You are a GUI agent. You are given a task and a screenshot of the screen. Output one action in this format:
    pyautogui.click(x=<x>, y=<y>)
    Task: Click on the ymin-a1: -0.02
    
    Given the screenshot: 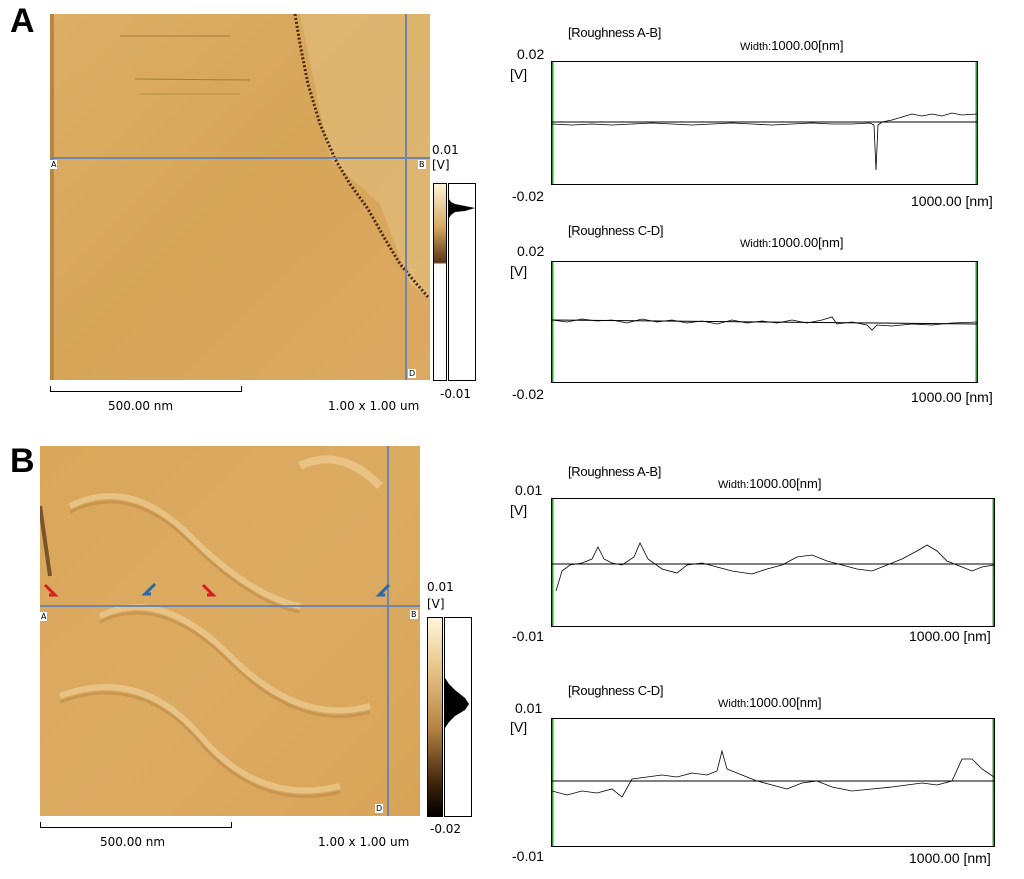 What is the action you would take?
    pyautogui.click(x=528, y=196)
    